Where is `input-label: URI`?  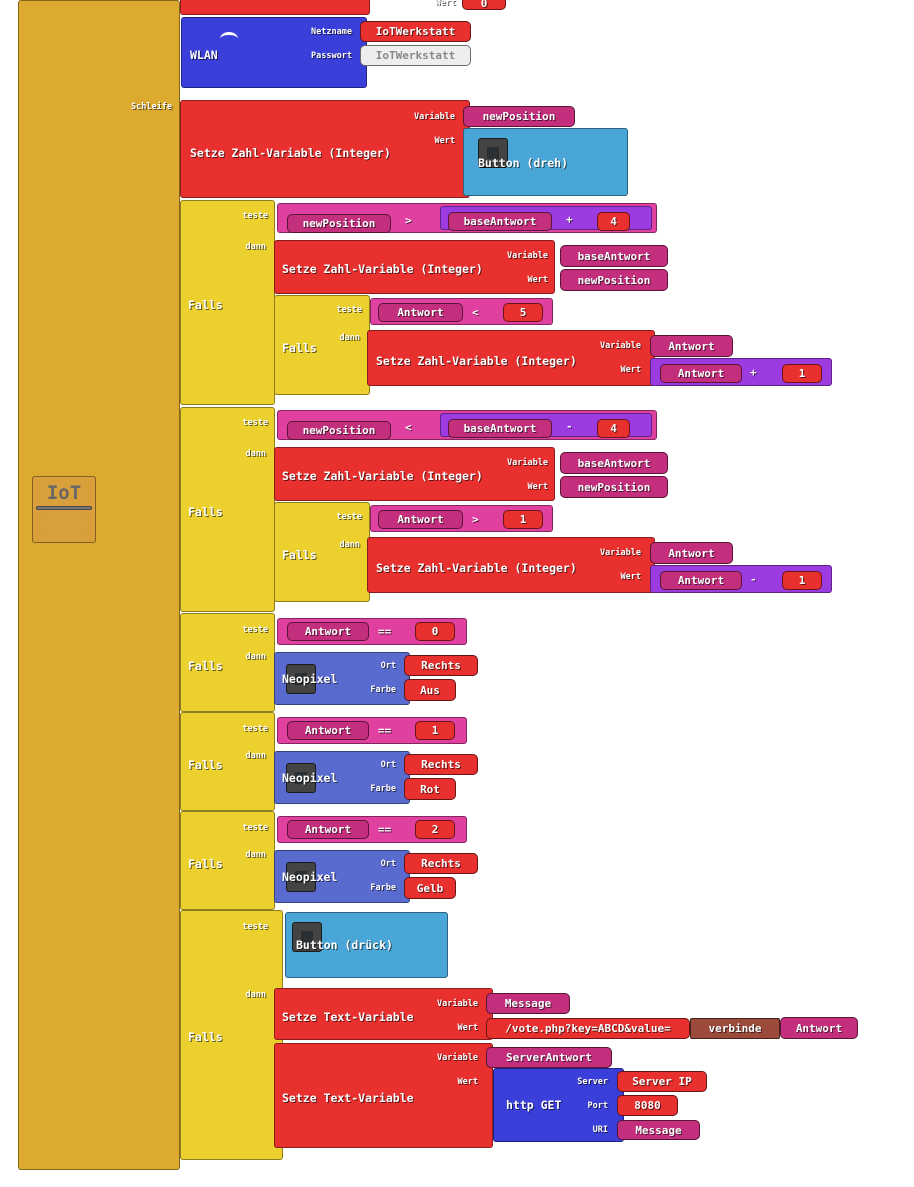 input-label: URI is located at coordinates (600, 1130).